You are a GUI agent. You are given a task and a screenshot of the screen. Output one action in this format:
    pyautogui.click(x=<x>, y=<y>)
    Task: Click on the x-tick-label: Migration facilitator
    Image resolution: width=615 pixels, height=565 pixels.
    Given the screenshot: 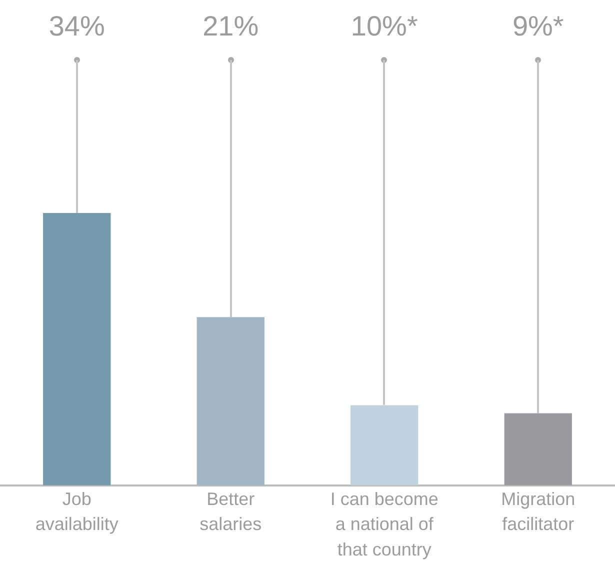 What is the action you would take?
    pyautogui.click(x=538, y=511)
    